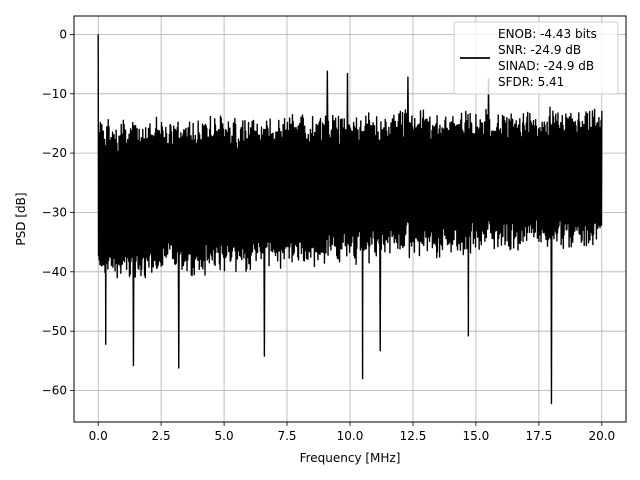  What do you see at coordinates (54, 272) in the screenshot?
I see `y-tick-label: −40` at bounding box center [54, 272].